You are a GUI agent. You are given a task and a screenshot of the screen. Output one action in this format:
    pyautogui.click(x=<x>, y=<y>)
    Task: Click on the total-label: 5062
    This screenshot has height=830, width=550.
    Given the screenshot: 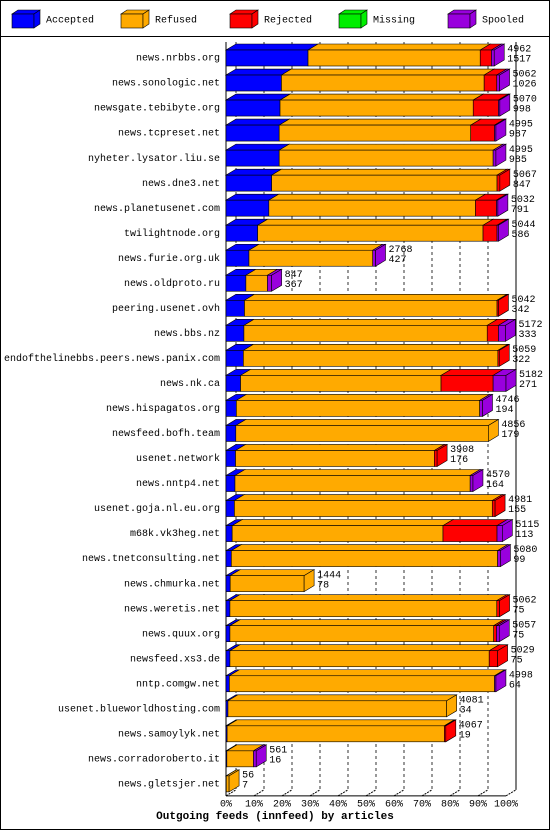 What is the action you would take?
    pyautogui.click(x=525, y=600)
    